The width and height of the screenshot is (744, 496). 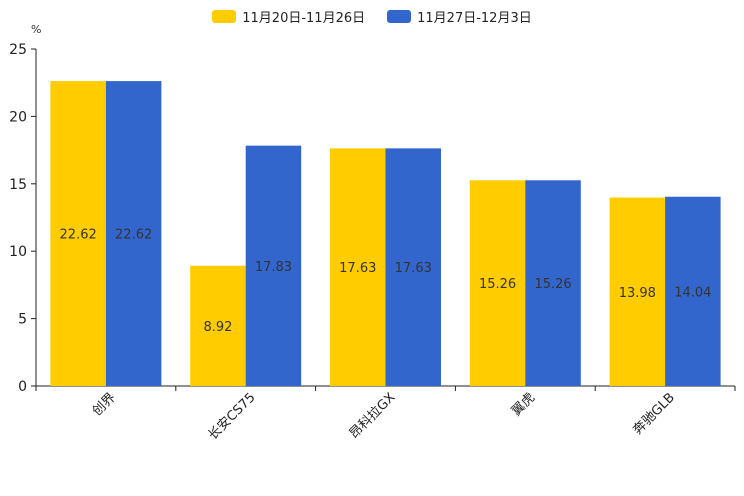 I want to click on legend-label-series-1: 11月20日-11月26日, so click(x=304, y=18).